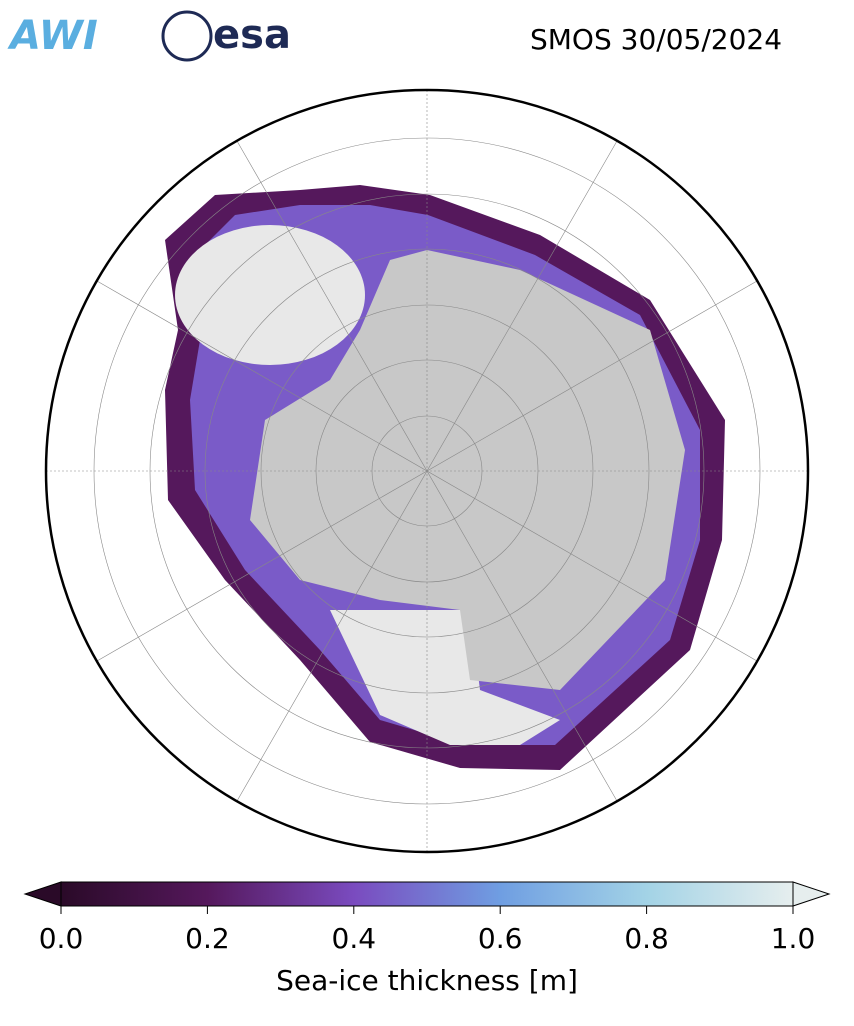  What do you see at coordinates (427, 980) in the screenshot?
I see `colorbar-label: Sea-ice thickness [m]` at bounding box center [427, 980].